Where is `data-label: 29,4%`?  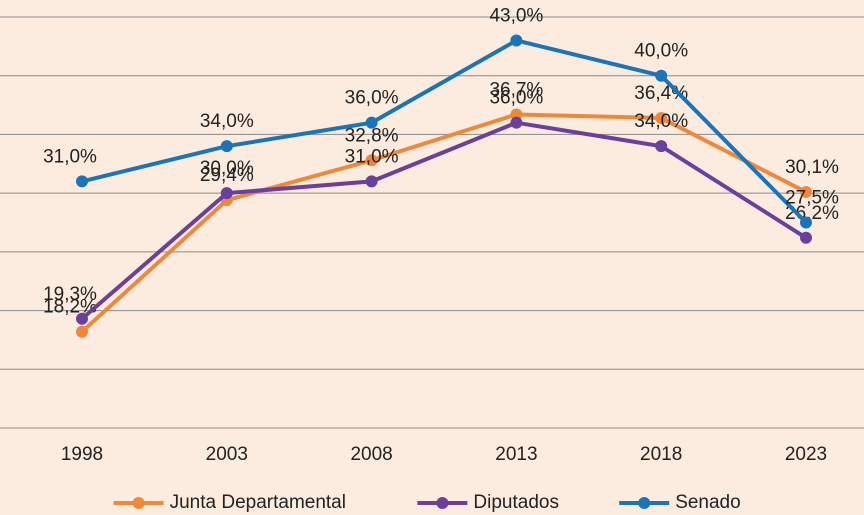 data-label: 29,4% is located at coordinates (227, 175).